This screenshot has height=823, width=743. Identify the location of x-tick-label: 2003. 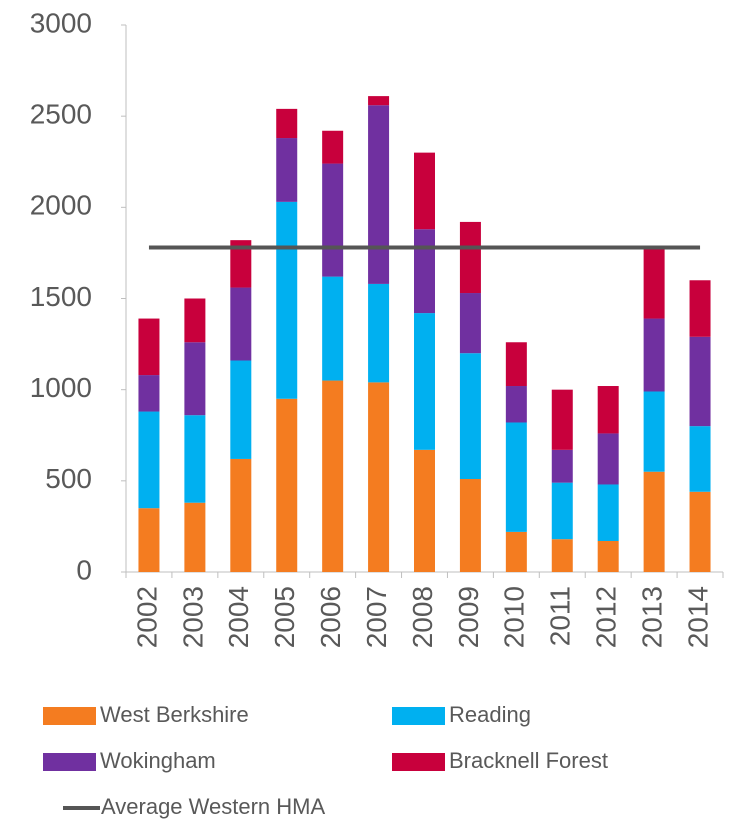
(192, 617).